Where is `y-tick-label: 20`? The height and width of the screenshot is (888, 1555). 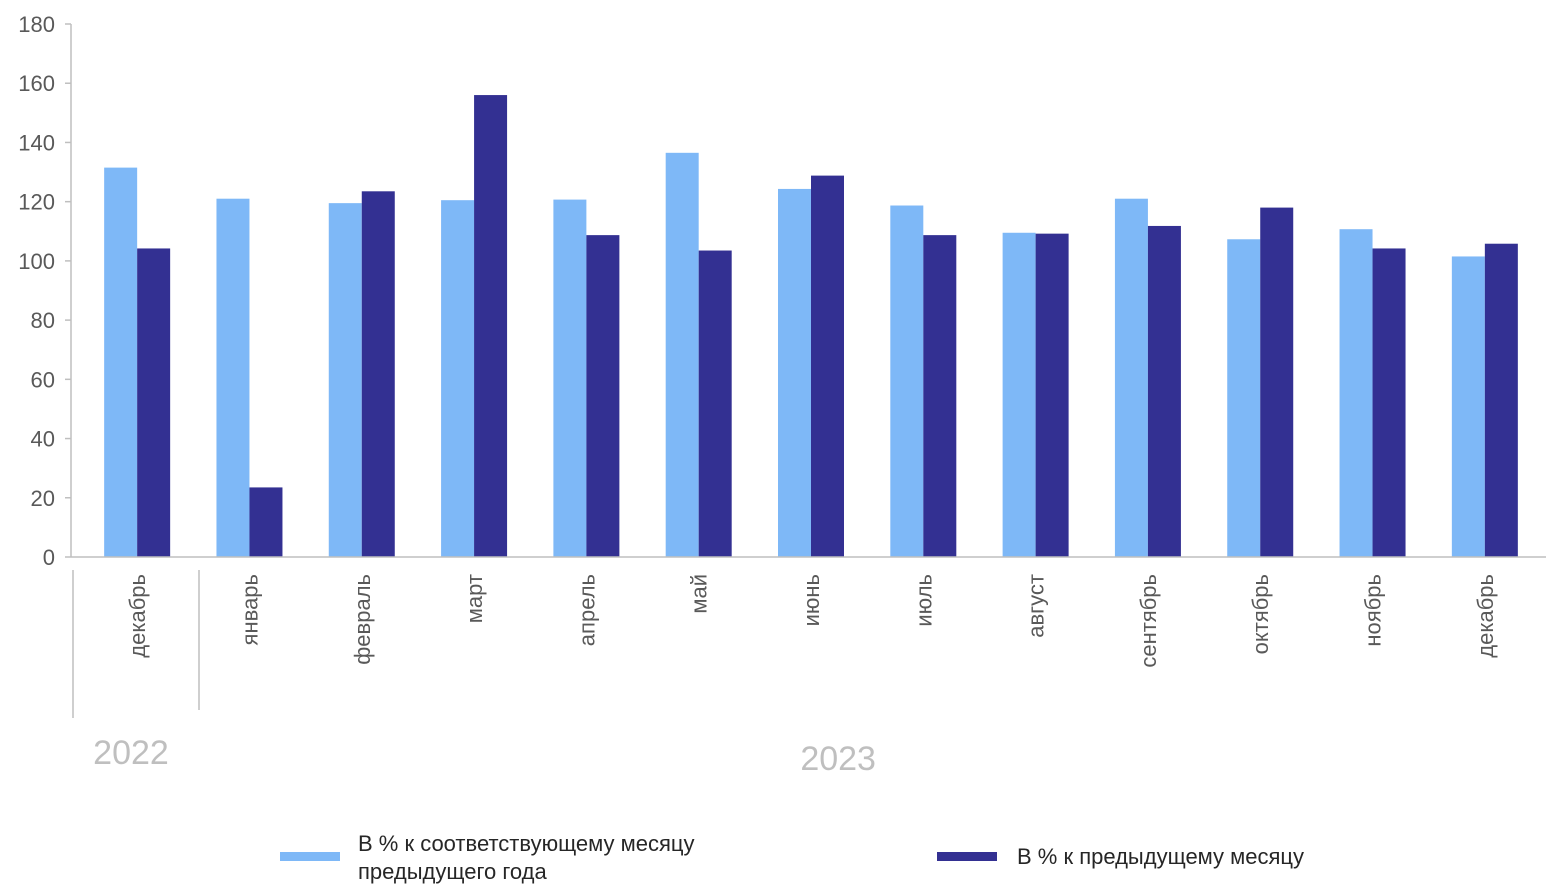 y-tick-label: 20 is located at coordinates (43, 498).